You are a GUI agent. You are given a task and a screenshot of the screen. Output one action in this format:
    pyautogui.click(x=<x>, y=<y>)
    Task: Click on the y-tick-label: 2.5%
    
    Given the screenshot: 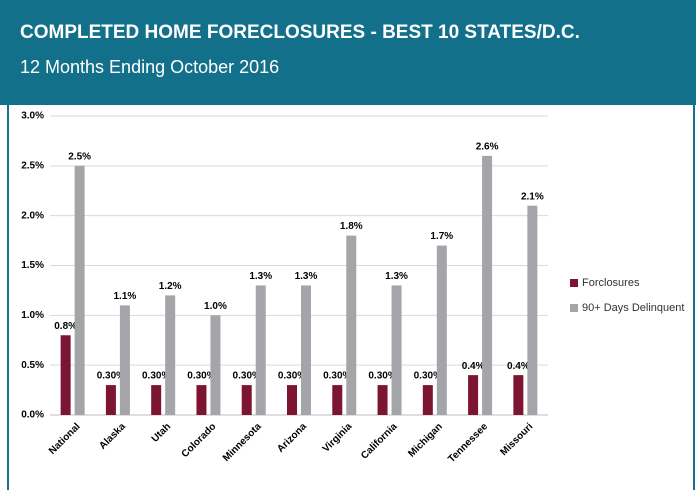 What is the action you would take?
    pyautogui.click(x=32, y=165)
    